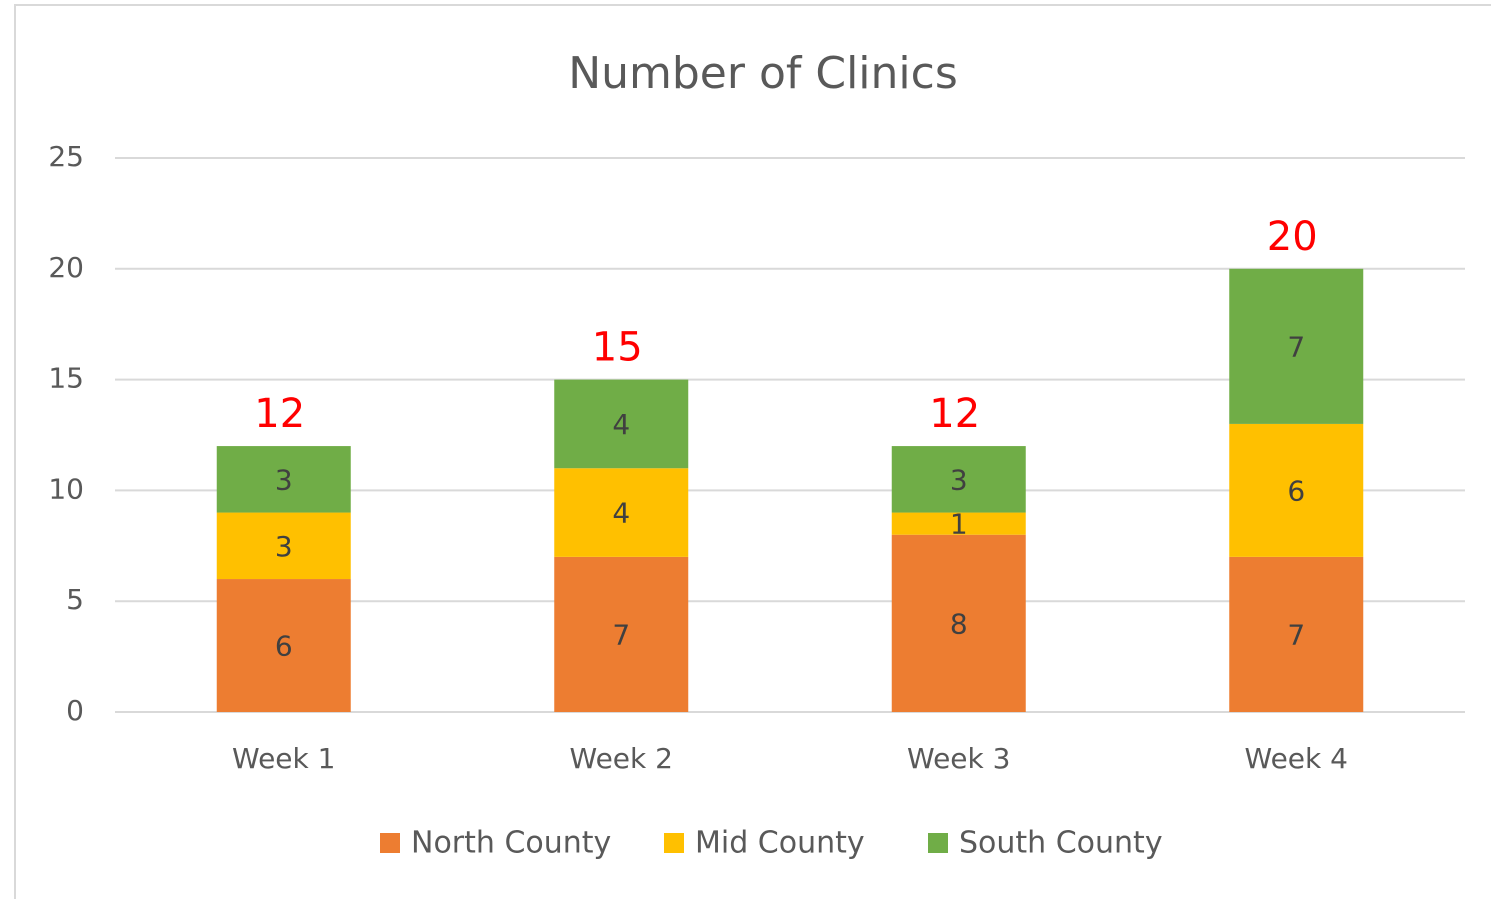 Image resolution: width=1491 pixels, height=899 pixels. What do you see at coordinates (958, 758) in the screenshot?
I see `x-tick-label: Week 3` at bounding box center [958, 758].